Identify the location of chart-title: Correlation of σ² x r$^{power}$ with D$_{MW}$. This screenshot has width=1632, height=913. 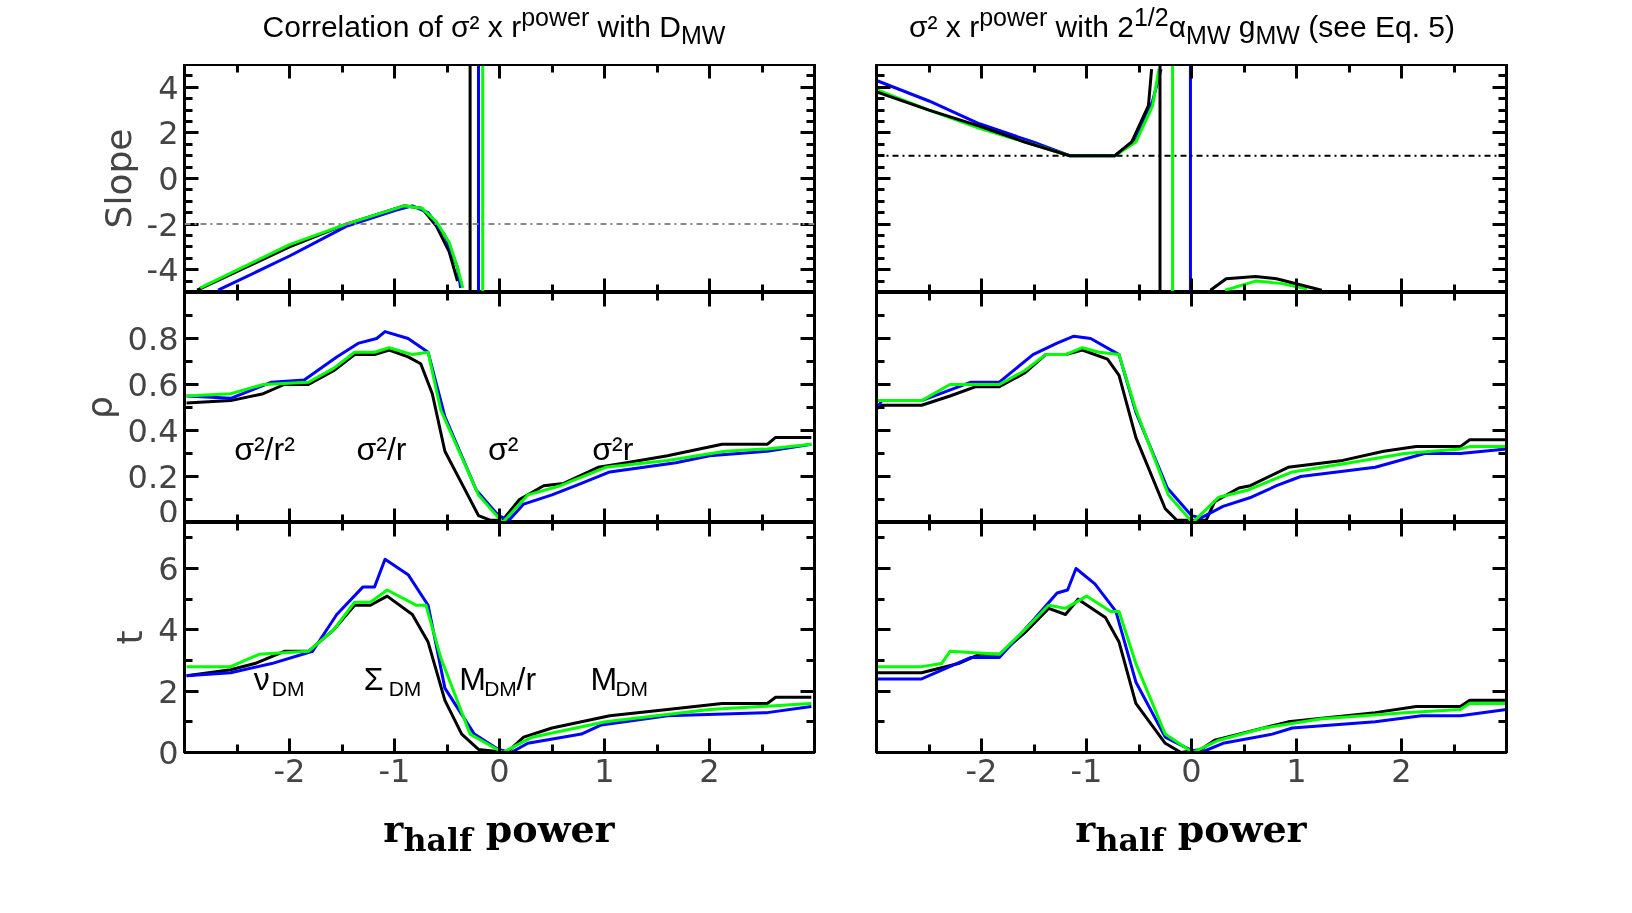
(494, 26).